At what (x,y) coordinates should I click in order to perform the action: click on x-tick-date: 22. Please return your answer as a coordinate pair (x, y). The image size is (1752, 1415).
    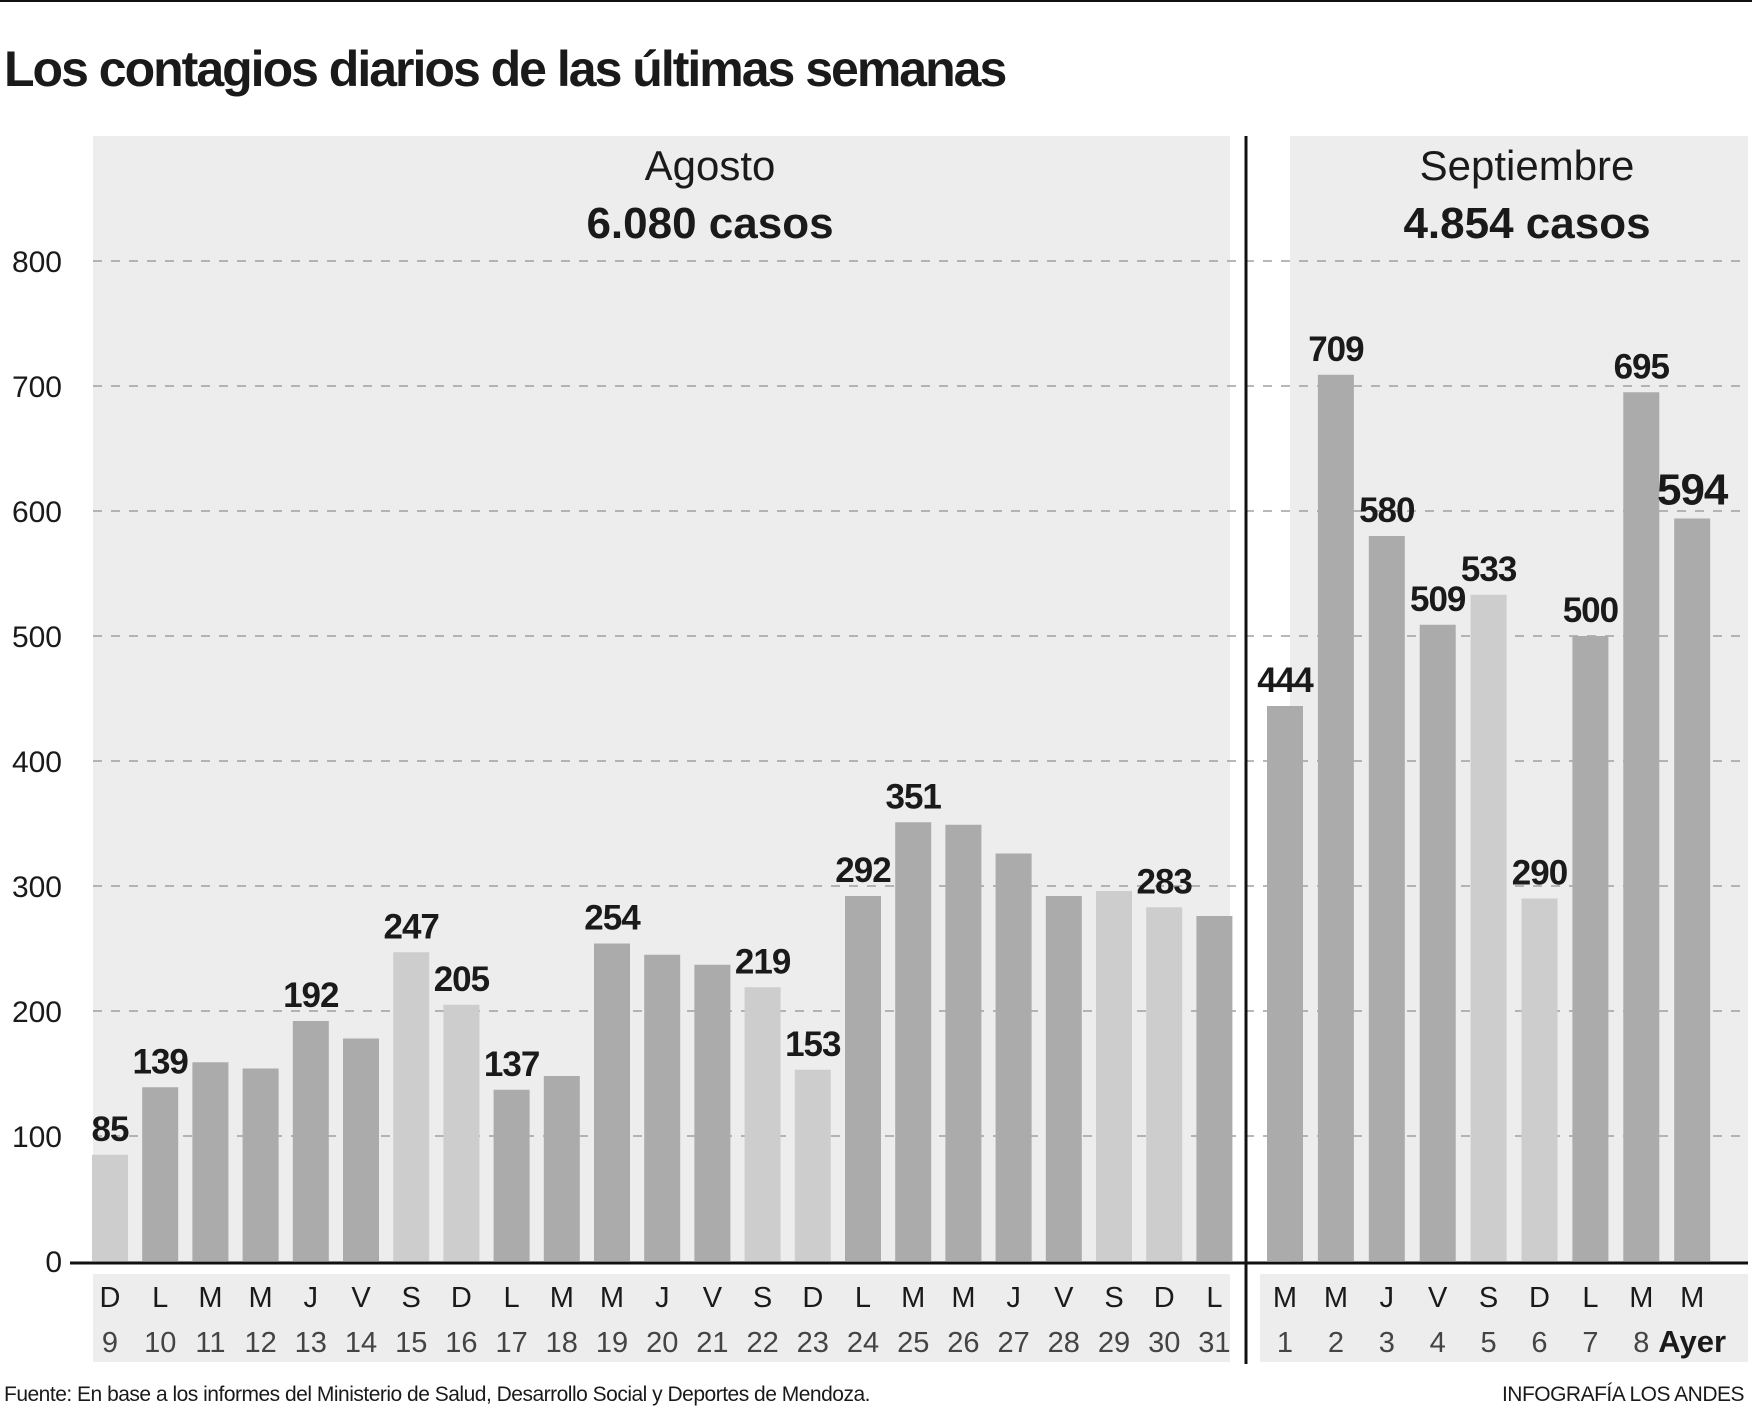
    Looking at the image, I should click on (762, 1343).